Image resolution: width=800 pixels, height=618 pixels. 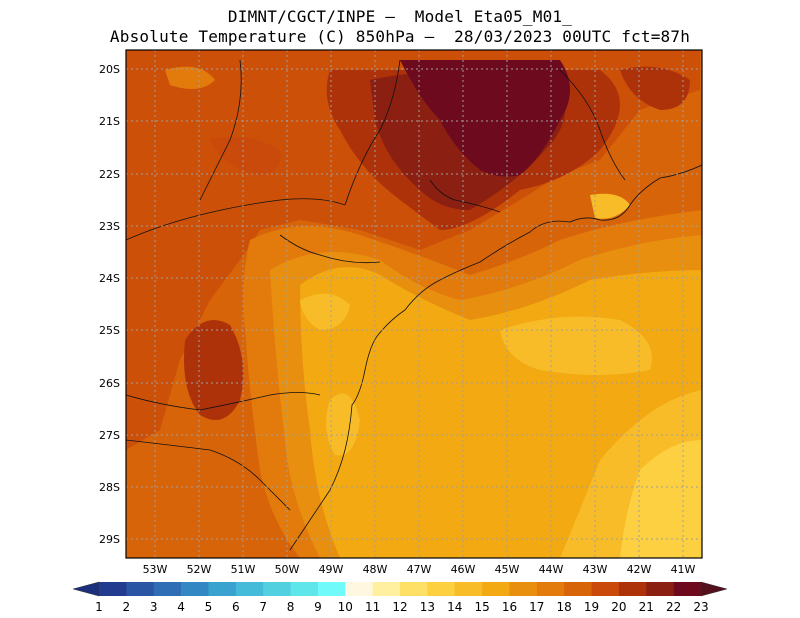 I want to click on colorbar-label: 23, so click(x=700, y=607).